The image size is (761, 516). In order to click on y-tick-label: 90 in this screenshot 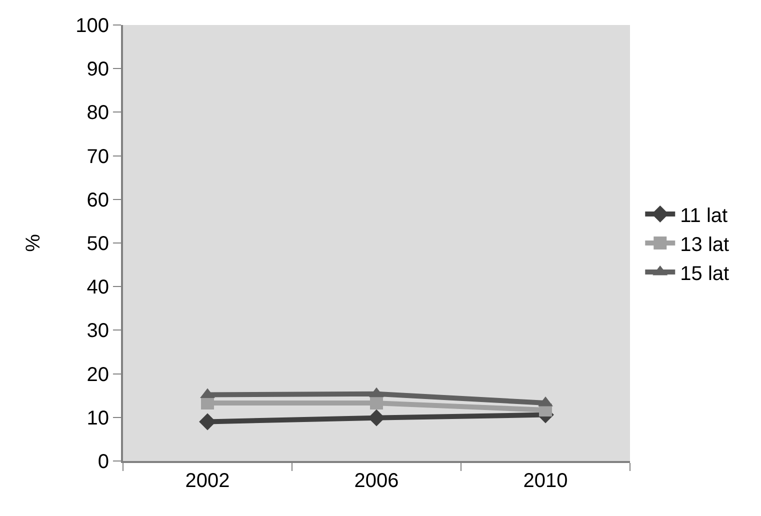, I will do `click(97, 69)`.